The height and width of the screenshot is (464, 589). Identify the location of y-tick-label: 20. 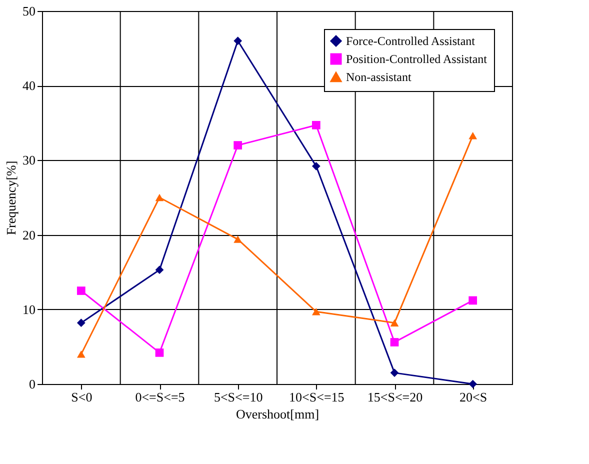
(29, 234).